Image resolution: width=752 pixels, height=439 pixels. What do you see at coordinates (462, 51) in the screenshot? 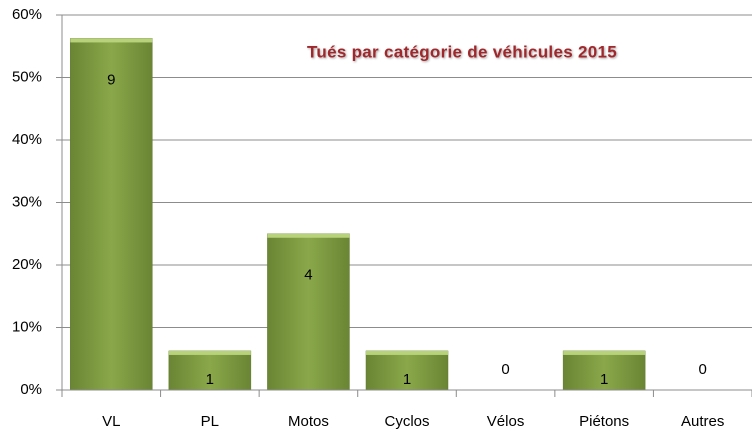
I see `chart-title: Tués par catégorie de véhicules 2015` at bounding box center [462, 51].